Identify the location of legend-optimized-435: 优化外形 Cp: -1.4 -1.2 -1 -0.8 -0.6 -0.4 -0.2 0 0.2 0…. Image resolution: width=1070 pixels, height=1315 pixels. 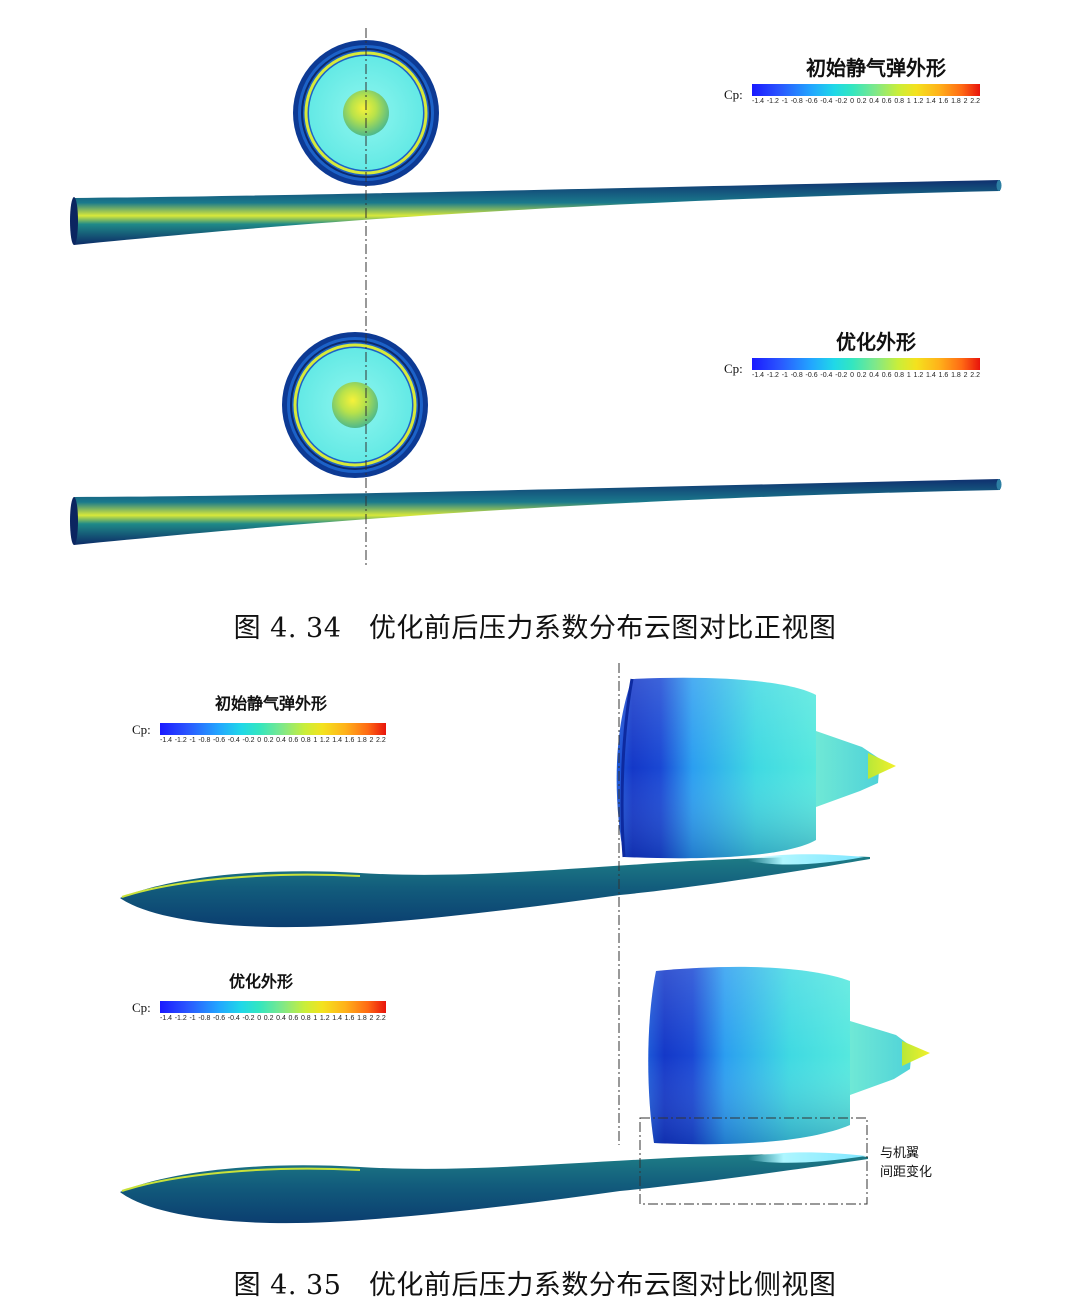
(260, 995).